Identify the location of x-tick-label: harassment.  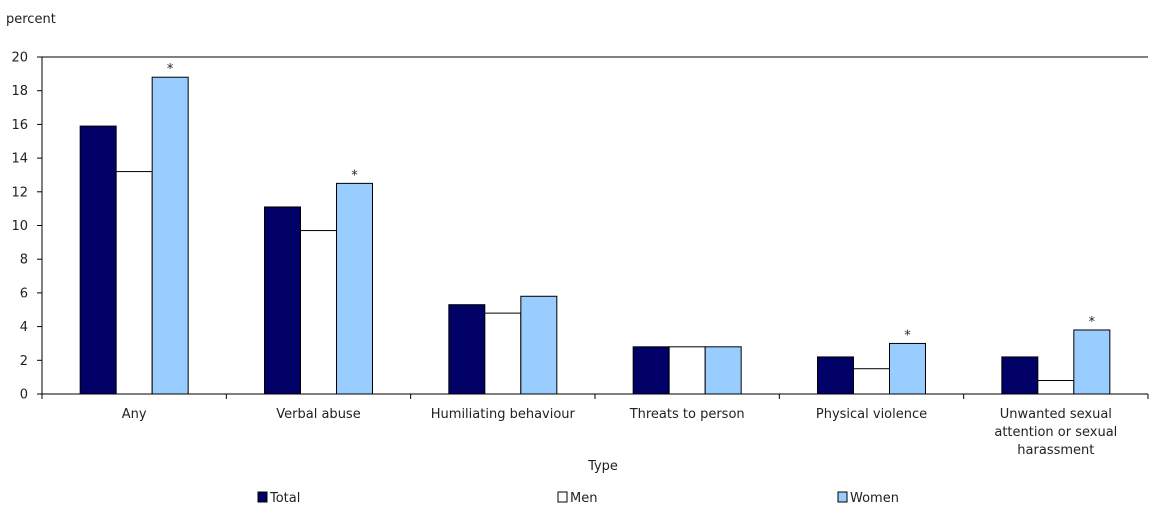
(1055, 450).